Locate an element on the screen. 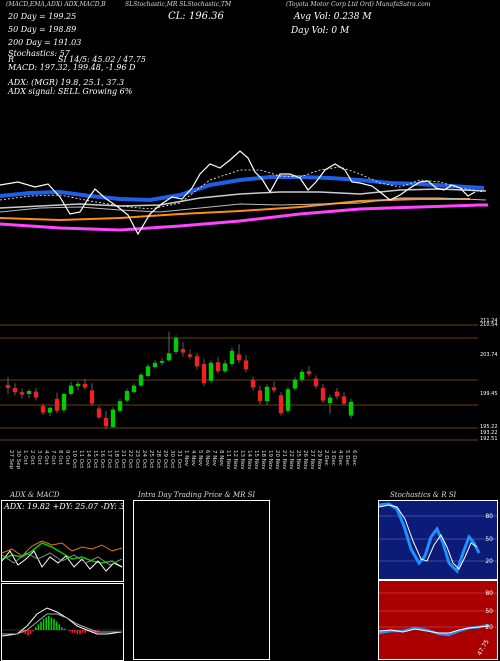  moving-average-lines is located at coordinates (244, 193).